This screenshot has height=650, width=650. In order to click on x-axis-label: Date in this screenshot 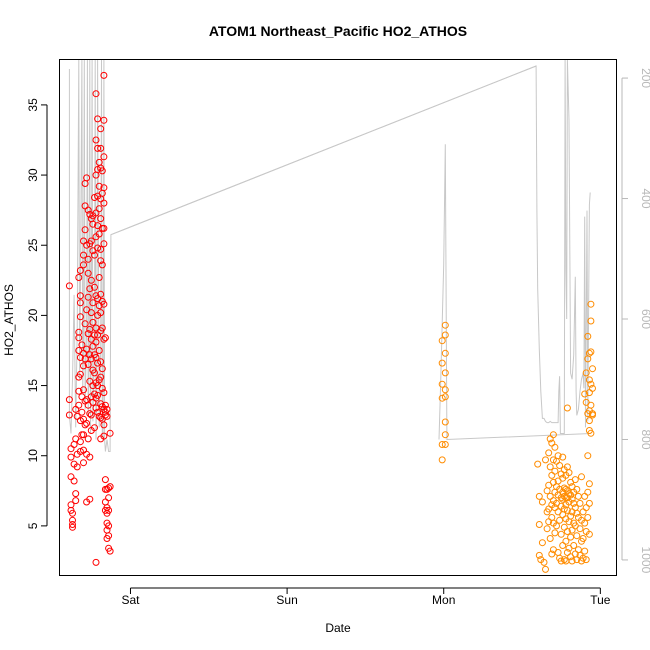, I will do `click(338, 628)`.